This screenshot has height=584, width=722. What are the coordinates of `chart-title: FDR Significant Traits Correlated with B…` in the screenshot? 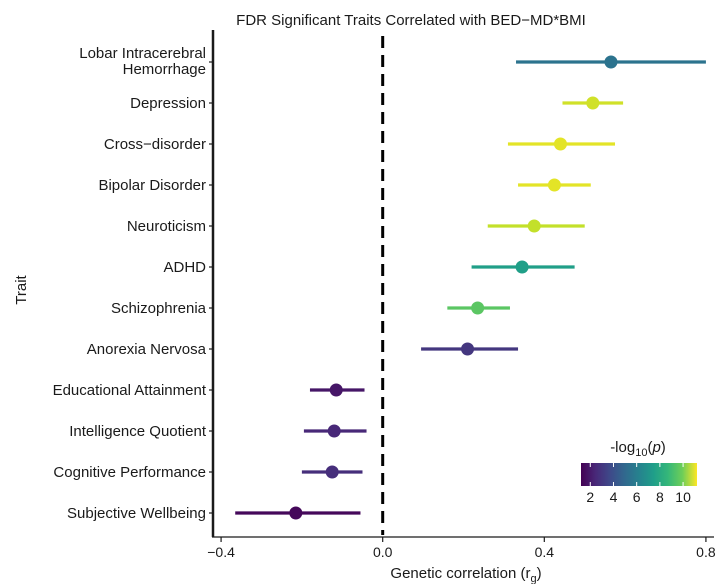 It's located at (411, 20).